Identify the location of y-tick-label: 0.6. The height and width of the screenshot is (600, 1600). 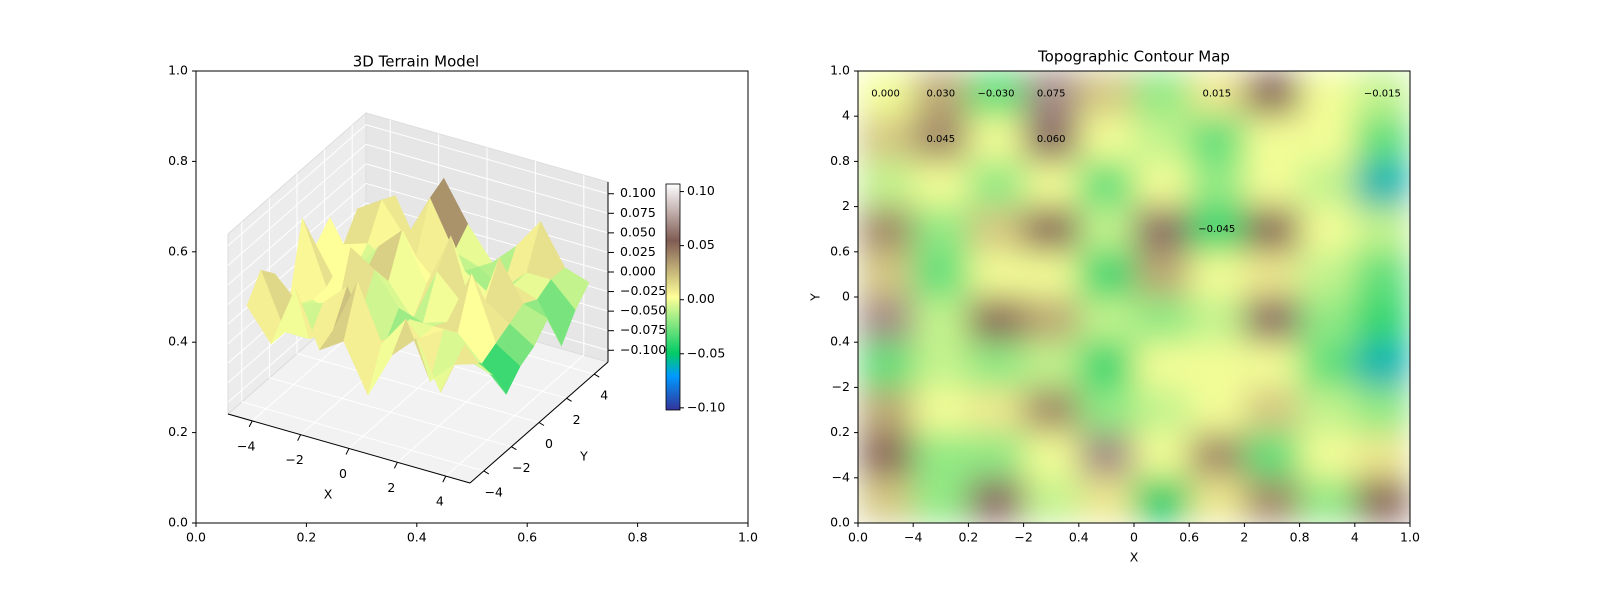
(840, 250).